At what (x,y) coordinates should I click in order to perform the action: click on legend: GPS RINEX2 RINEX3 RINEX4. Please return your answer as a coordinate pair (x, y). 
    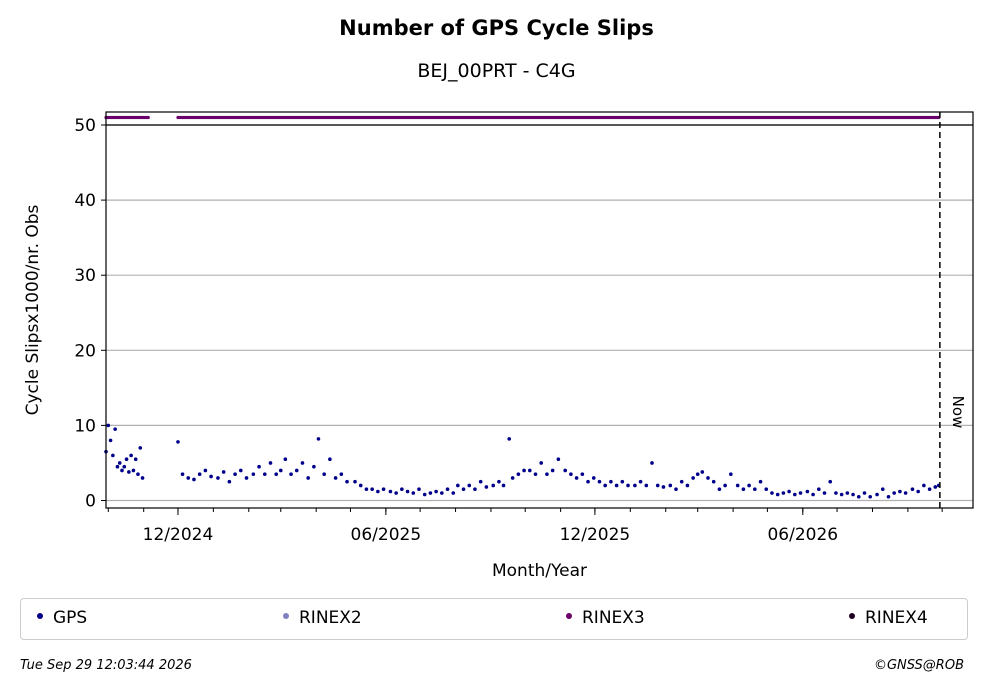
    Looking at the image, I should click on (494, 619).